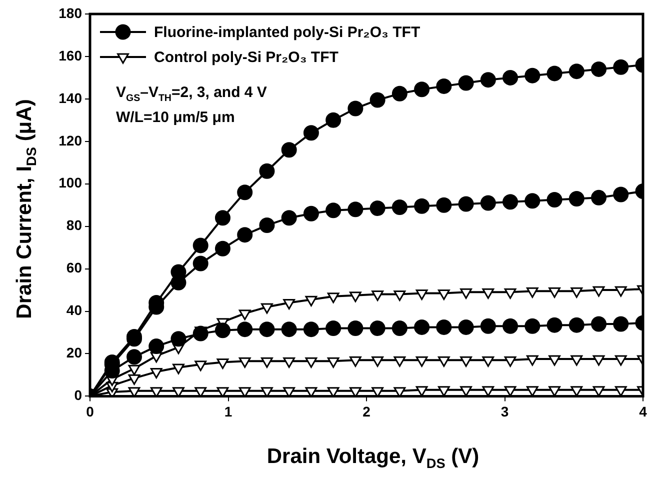 This screenshot has height=482, width=657. Describe the element at coordinates (70, 98) in the screenshot. I see `y-tick-label: 140` at that location.